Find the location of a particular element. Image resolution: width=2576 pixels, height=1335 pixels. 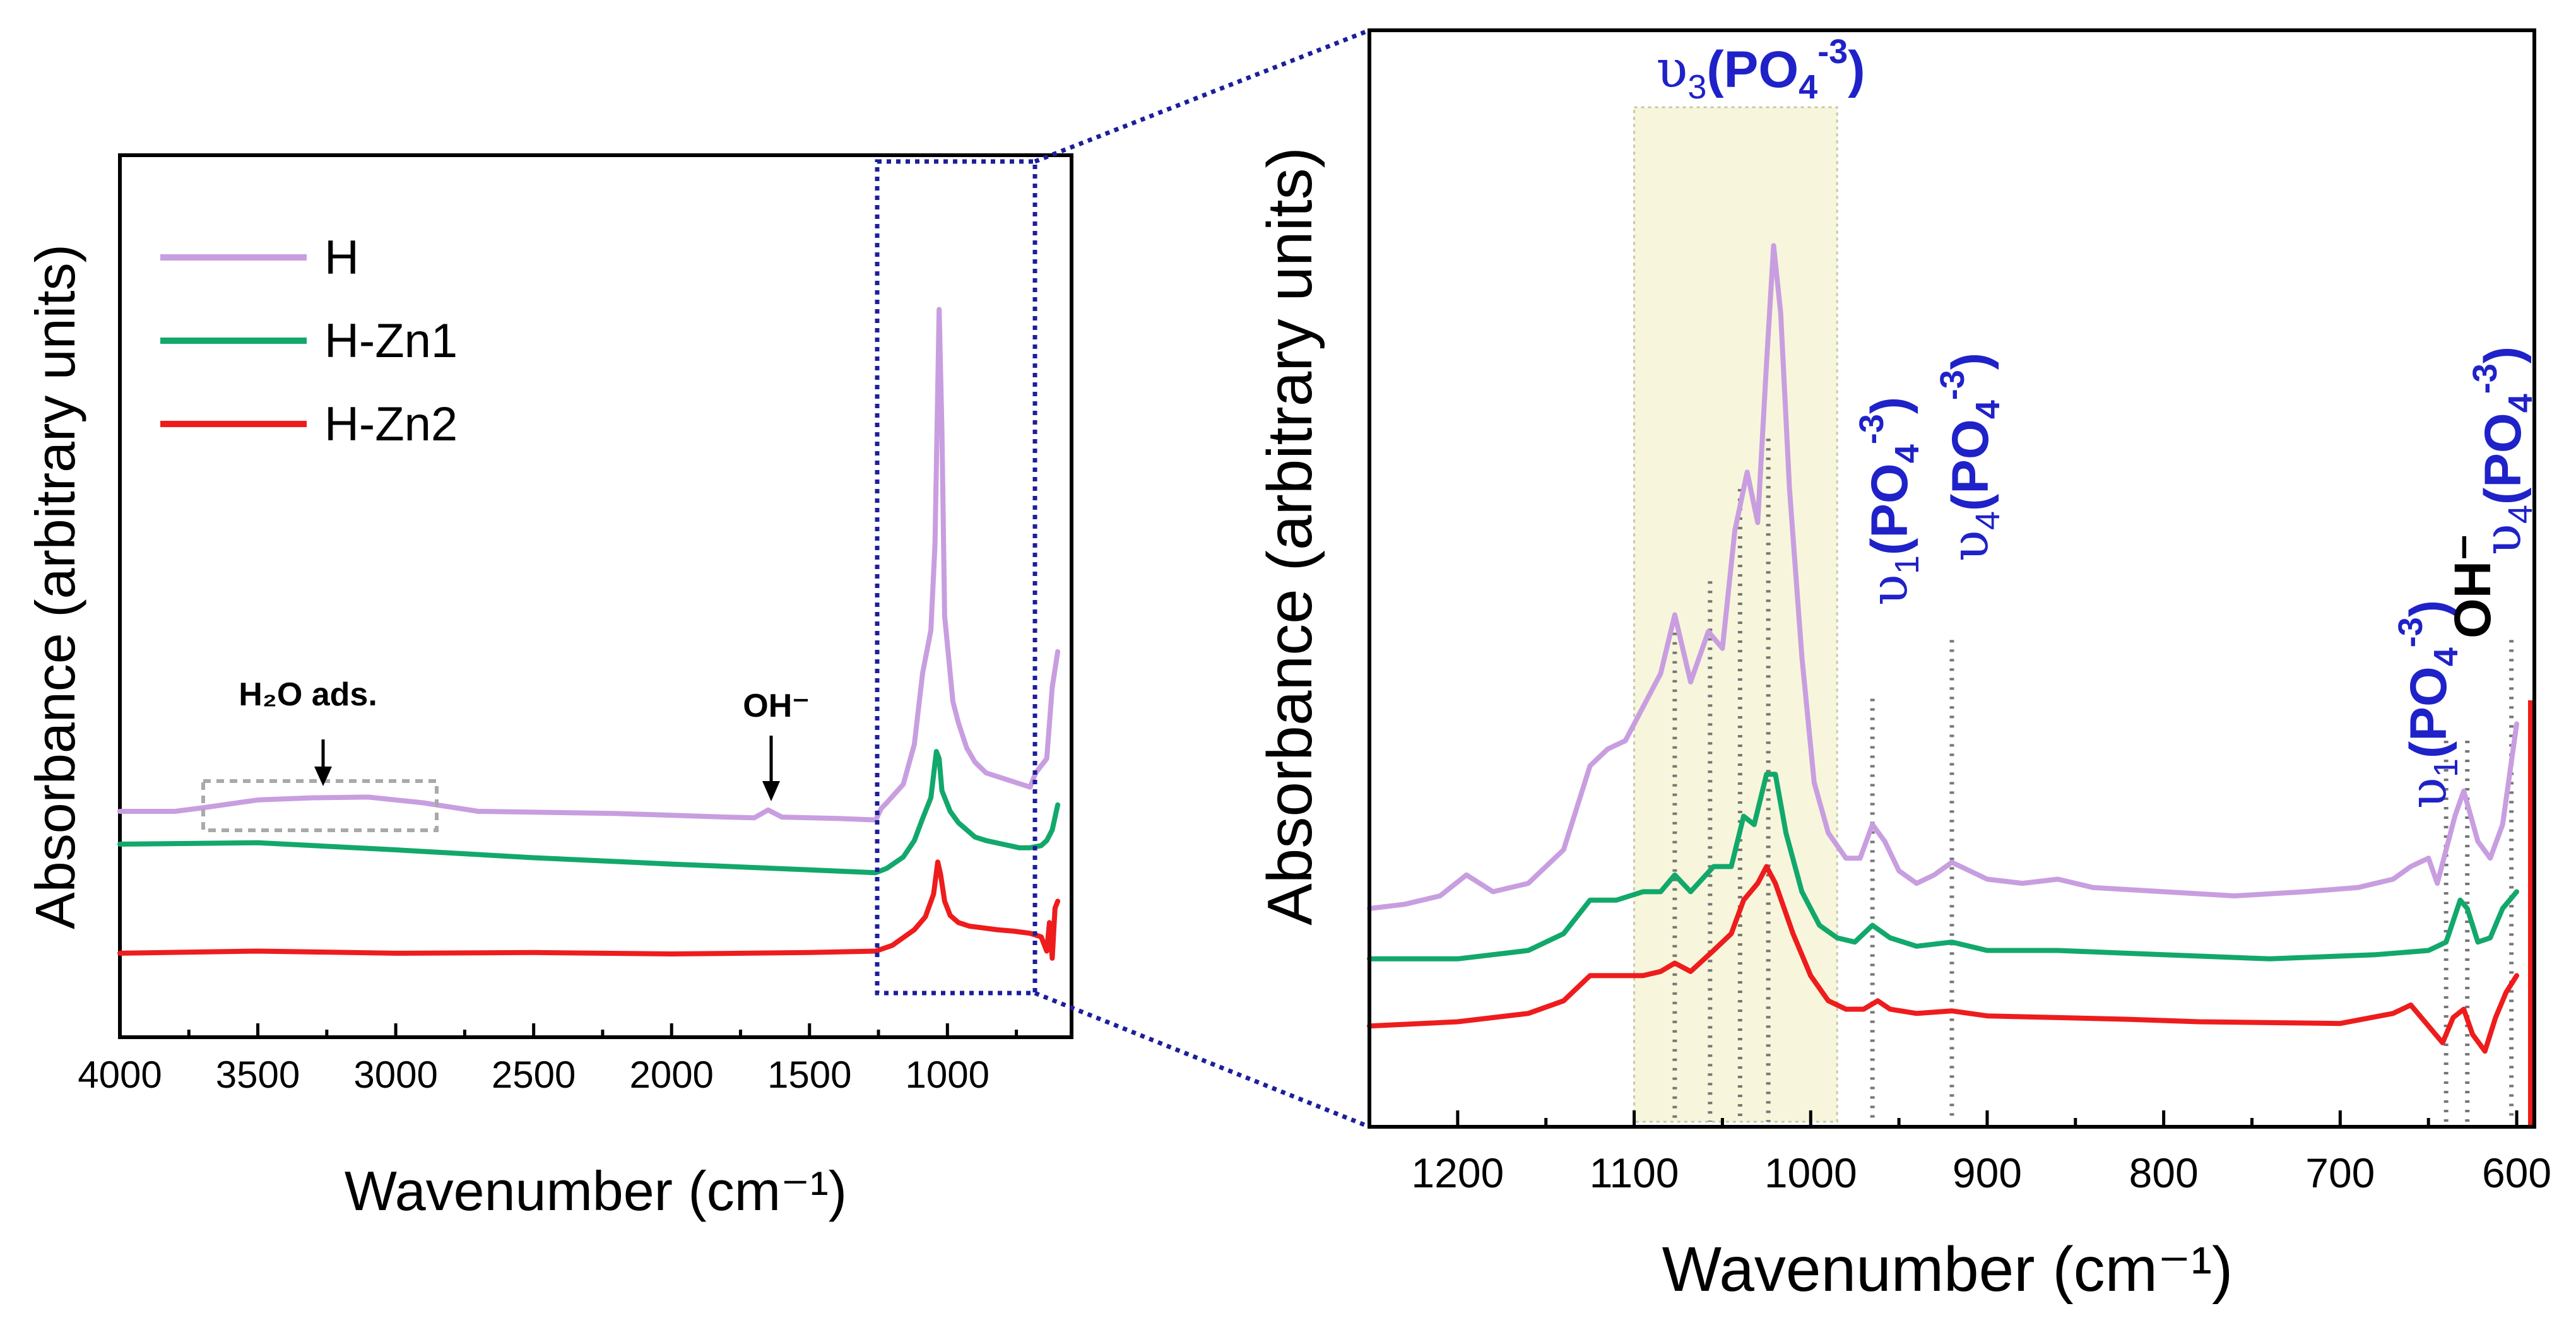

v1-label: υ1(PO4-3) is located at coordinates (1889, 501).